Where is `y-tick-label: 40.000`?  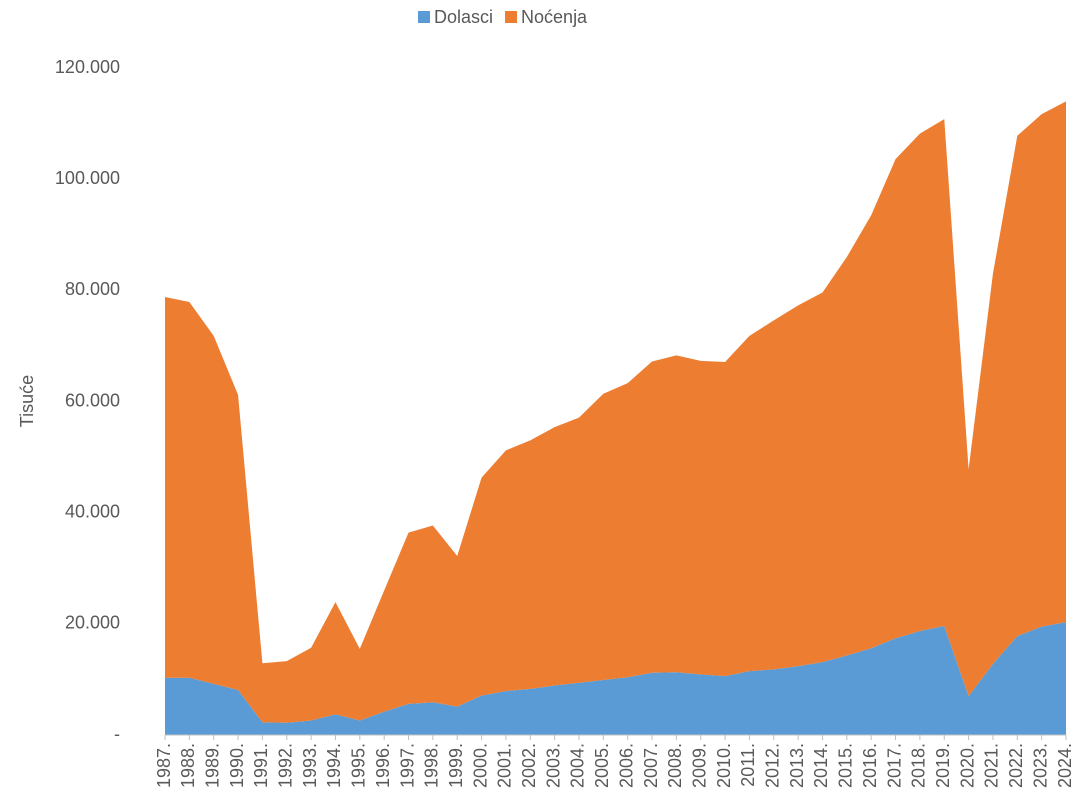 y-tick-label: 40.000 is located at coordinates (92, 511).